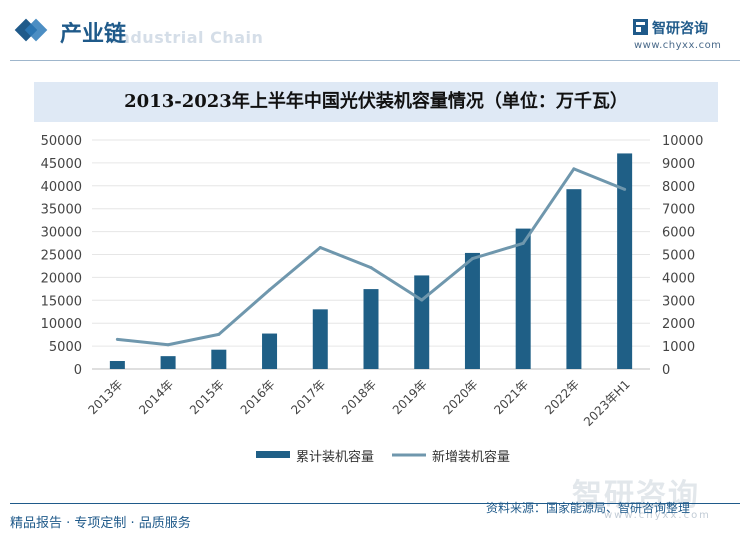 The image size is (750, 543). I want to click on chart-title-band, so click(376, 102).